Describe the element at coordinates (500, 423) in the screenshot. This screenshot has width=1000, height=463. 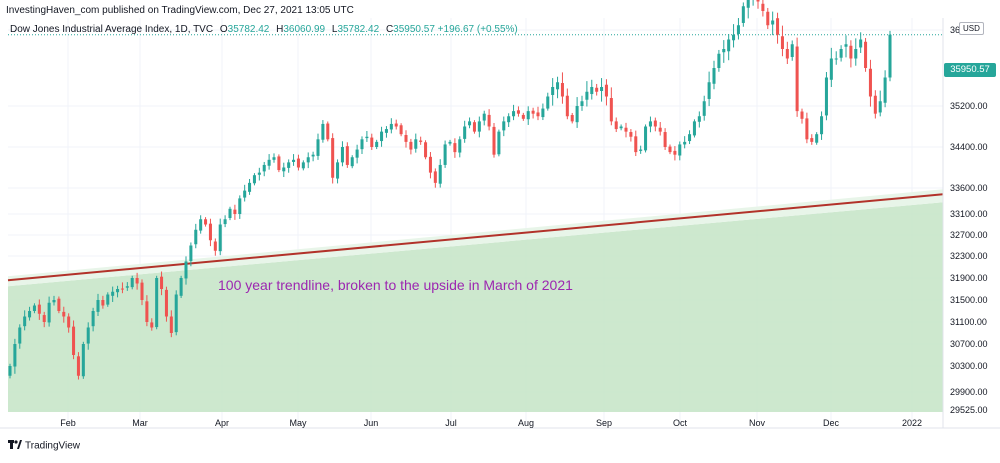
I see `x-axis: Feb Mar Apr May Jun Jul Aug Sep Oct Nov Dec 2022` at that location.